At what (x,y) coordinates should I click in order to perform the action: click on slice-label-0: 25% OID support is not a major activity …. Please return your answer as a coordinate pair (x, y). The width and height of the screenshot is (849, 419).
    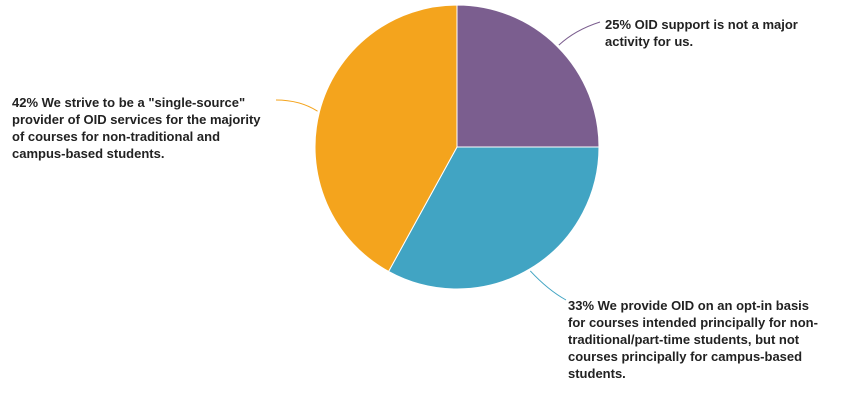
    Looking at the image, I should click on (701, 33).